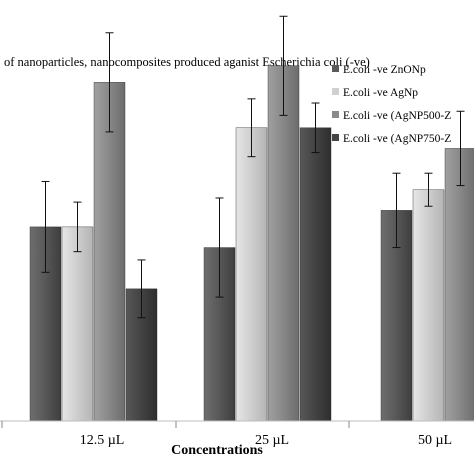 This screenshot has height=474, width=474. I want to click on legend-label-4: E.coli -ve (AgNP750-Z, so click(397, 139).